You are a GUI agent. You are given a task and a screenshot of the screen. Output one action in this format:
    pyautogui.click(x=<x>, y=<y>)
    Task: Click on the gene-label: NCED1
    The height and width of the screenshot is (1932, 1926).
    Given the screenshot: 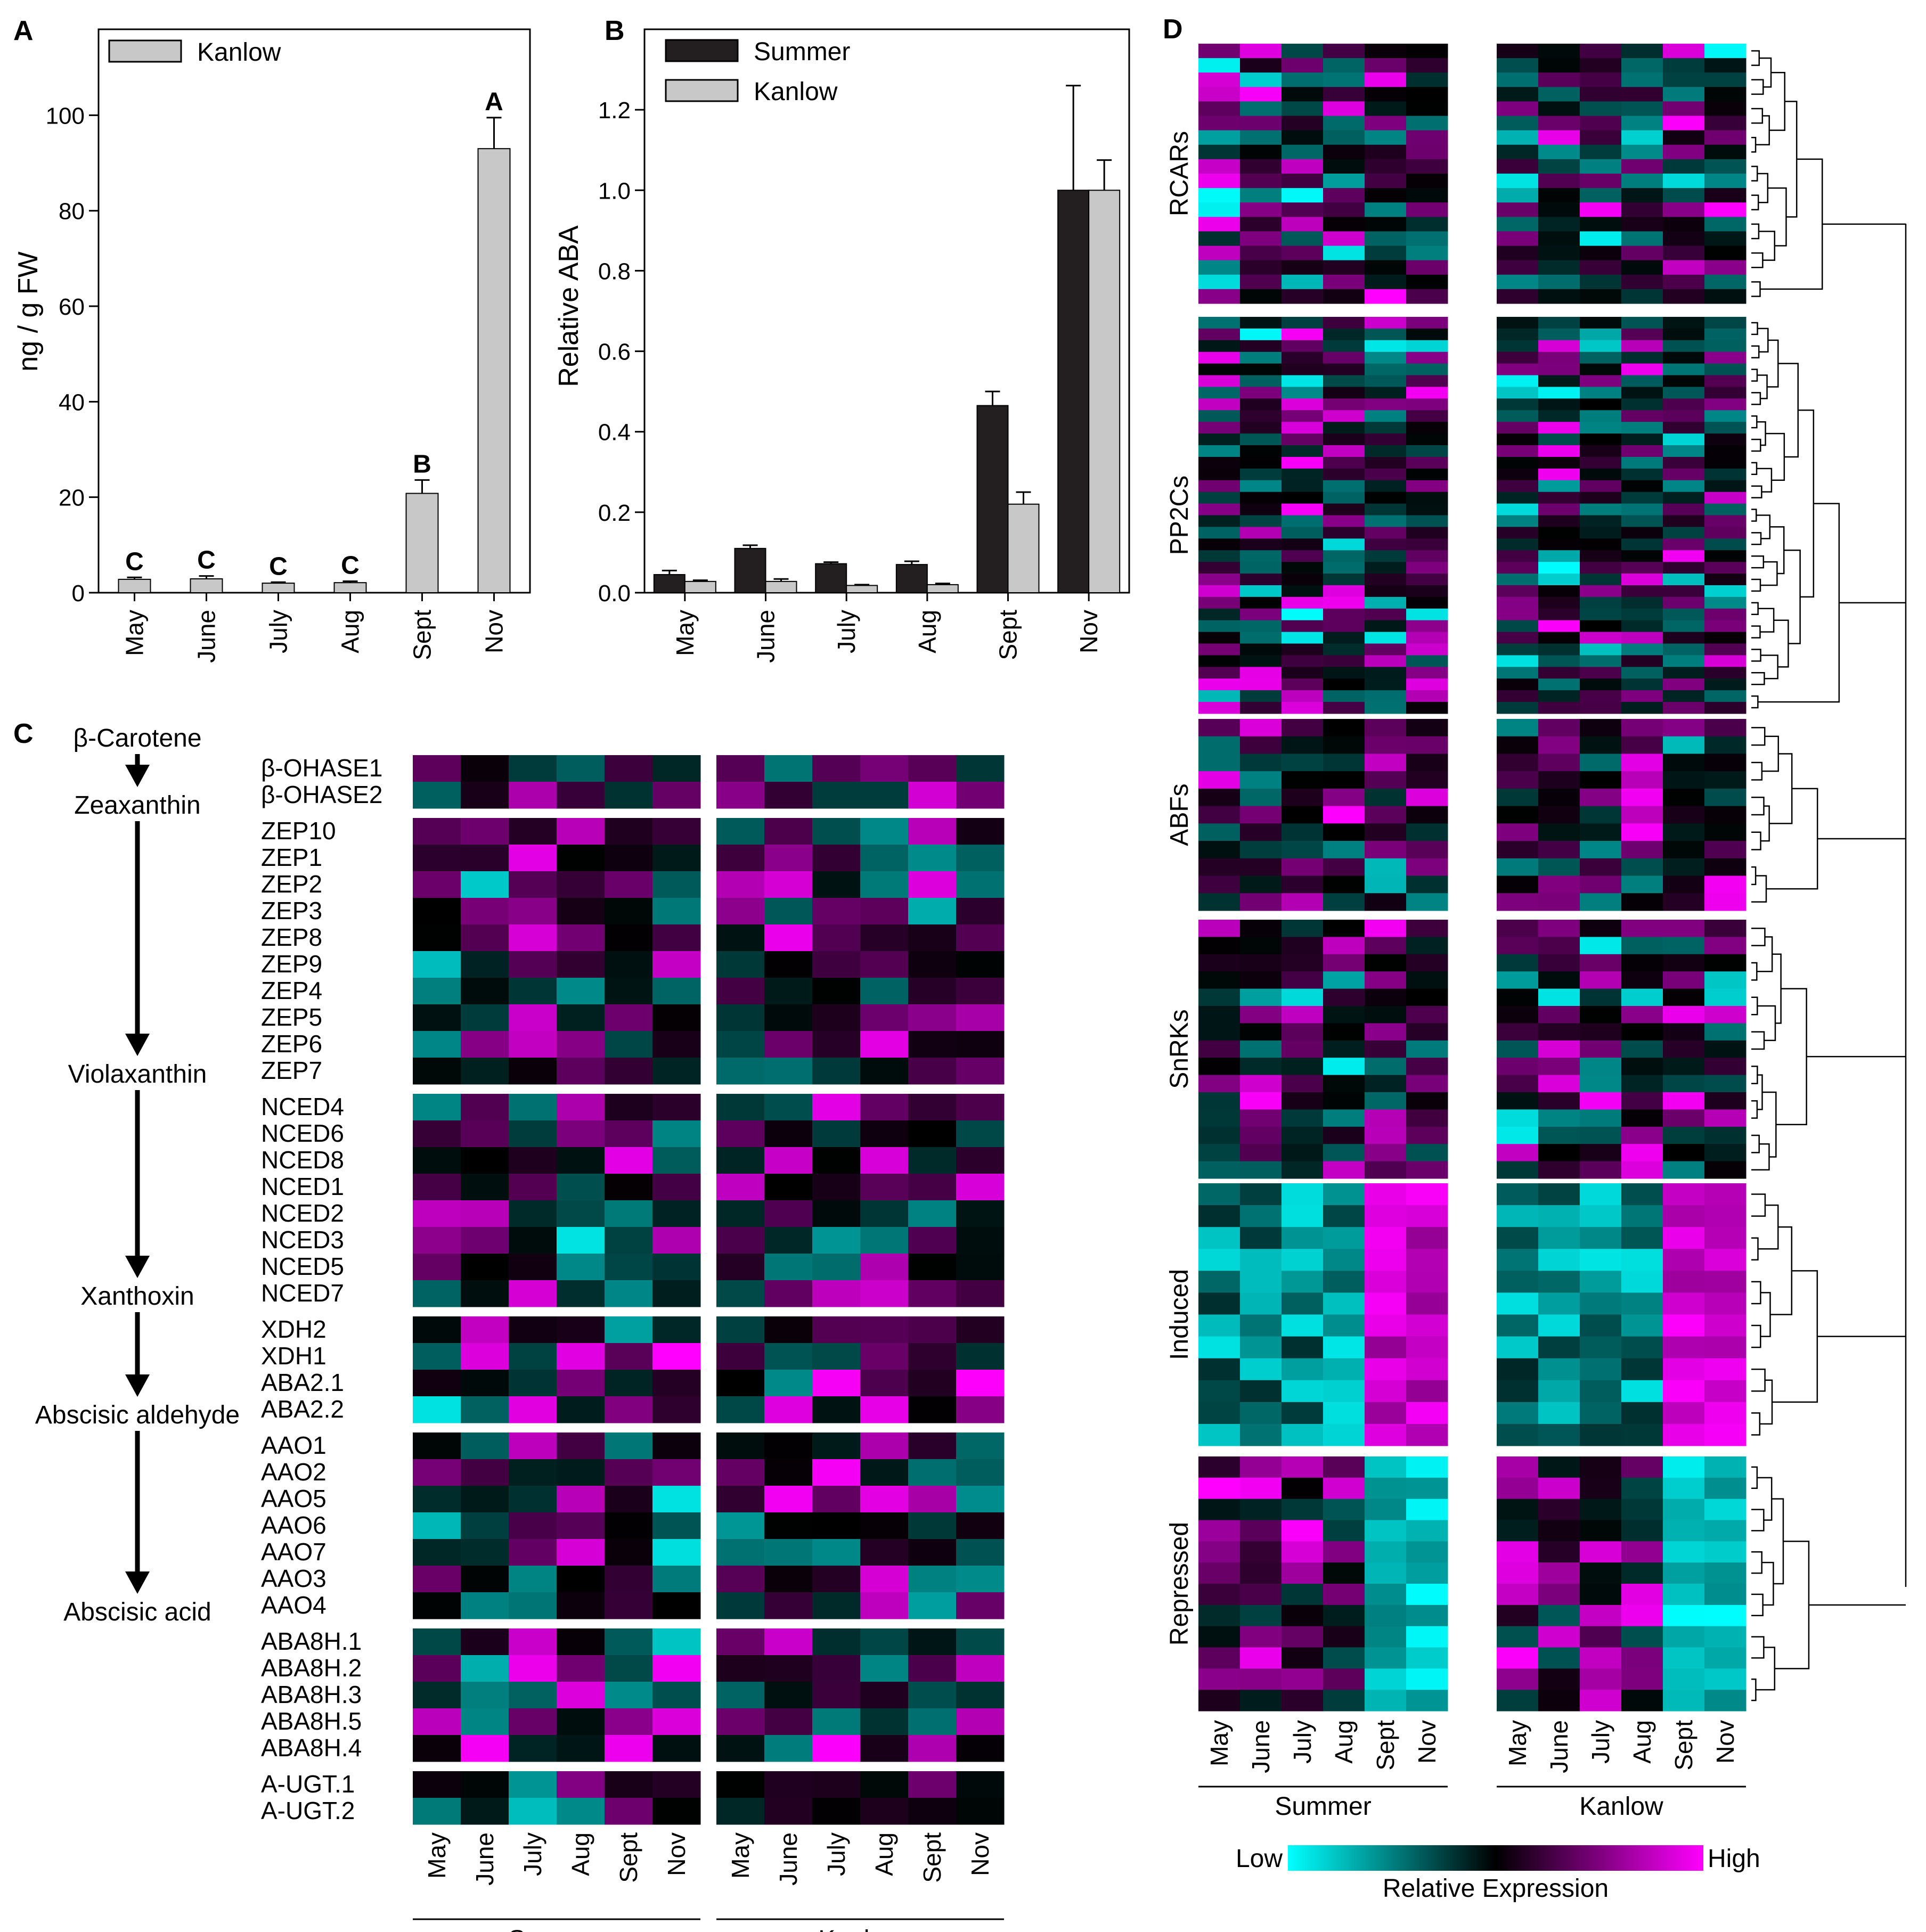 What is the action you would take?
    pyautogui.click(x=302, y=1186)
    